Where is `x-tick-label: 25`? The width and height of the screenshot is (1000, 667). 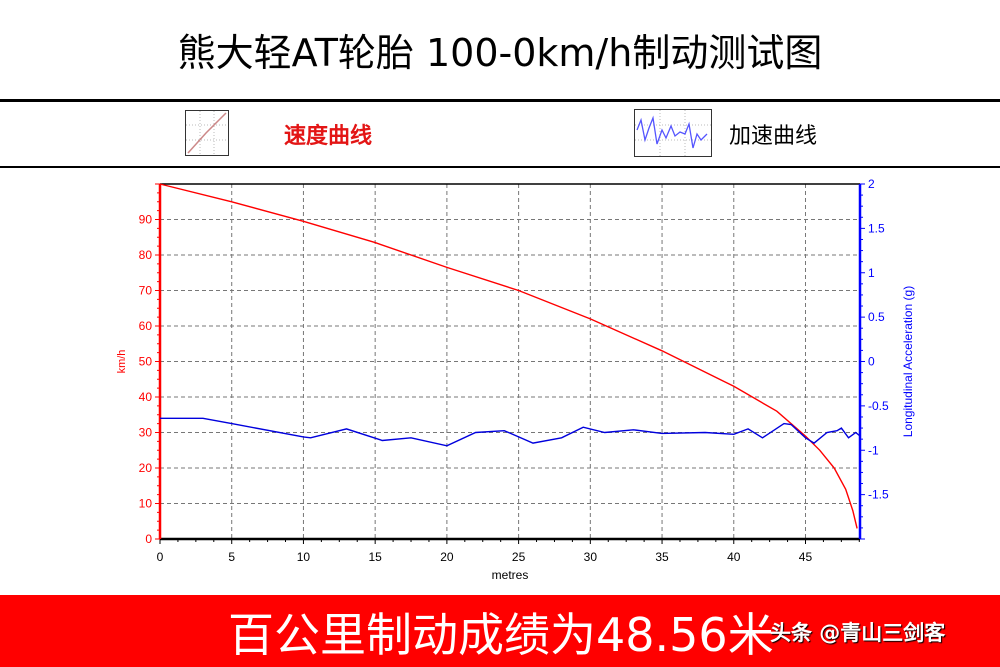
x-tick-label: 25 is located at coordinates (519, 557).